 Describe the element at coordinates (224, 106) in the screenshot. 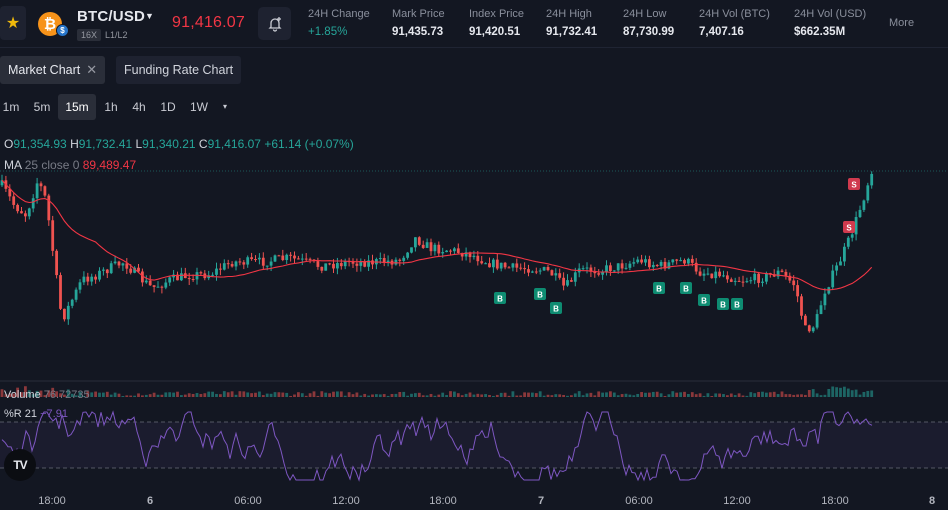

I see `interval-more-caret: ▾` at that location.